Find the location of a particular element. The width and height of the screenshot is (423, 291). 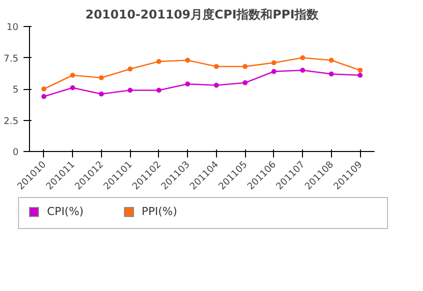

y-tick-label: 10 is located at coordinates (12, 27).